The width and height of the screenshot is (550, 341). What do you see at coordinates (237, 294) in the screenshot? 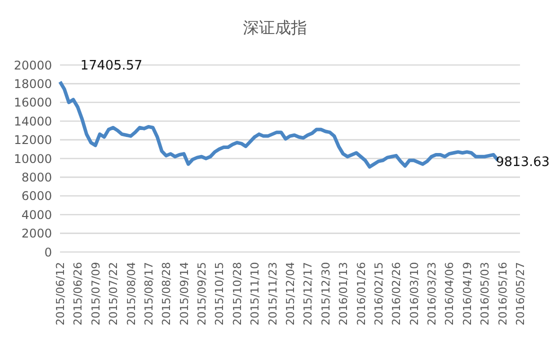
I see `x-tick-label: 2015/10/28` at bounding box center [237, 294].